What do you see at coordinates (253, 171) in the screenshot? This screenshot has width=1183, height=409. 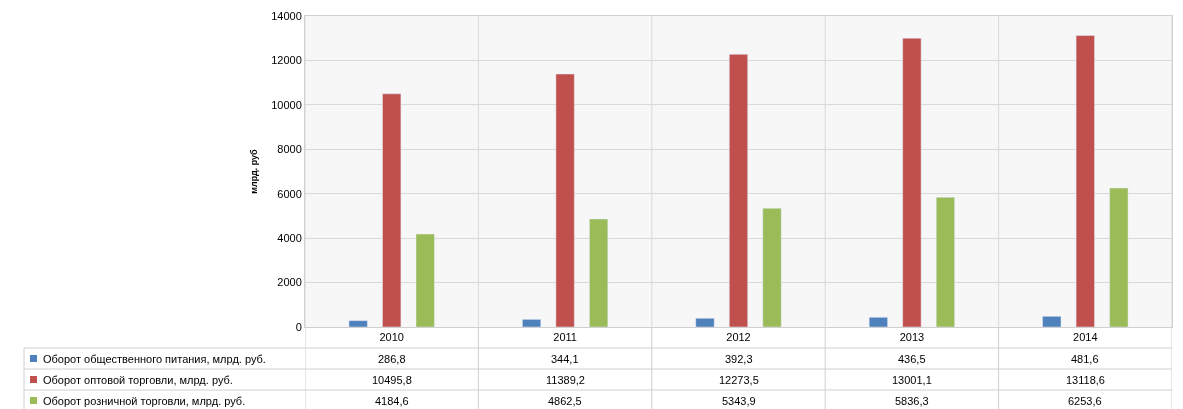 I see `y-axis-title: млрд. руб` at bounding box center [253, 171].